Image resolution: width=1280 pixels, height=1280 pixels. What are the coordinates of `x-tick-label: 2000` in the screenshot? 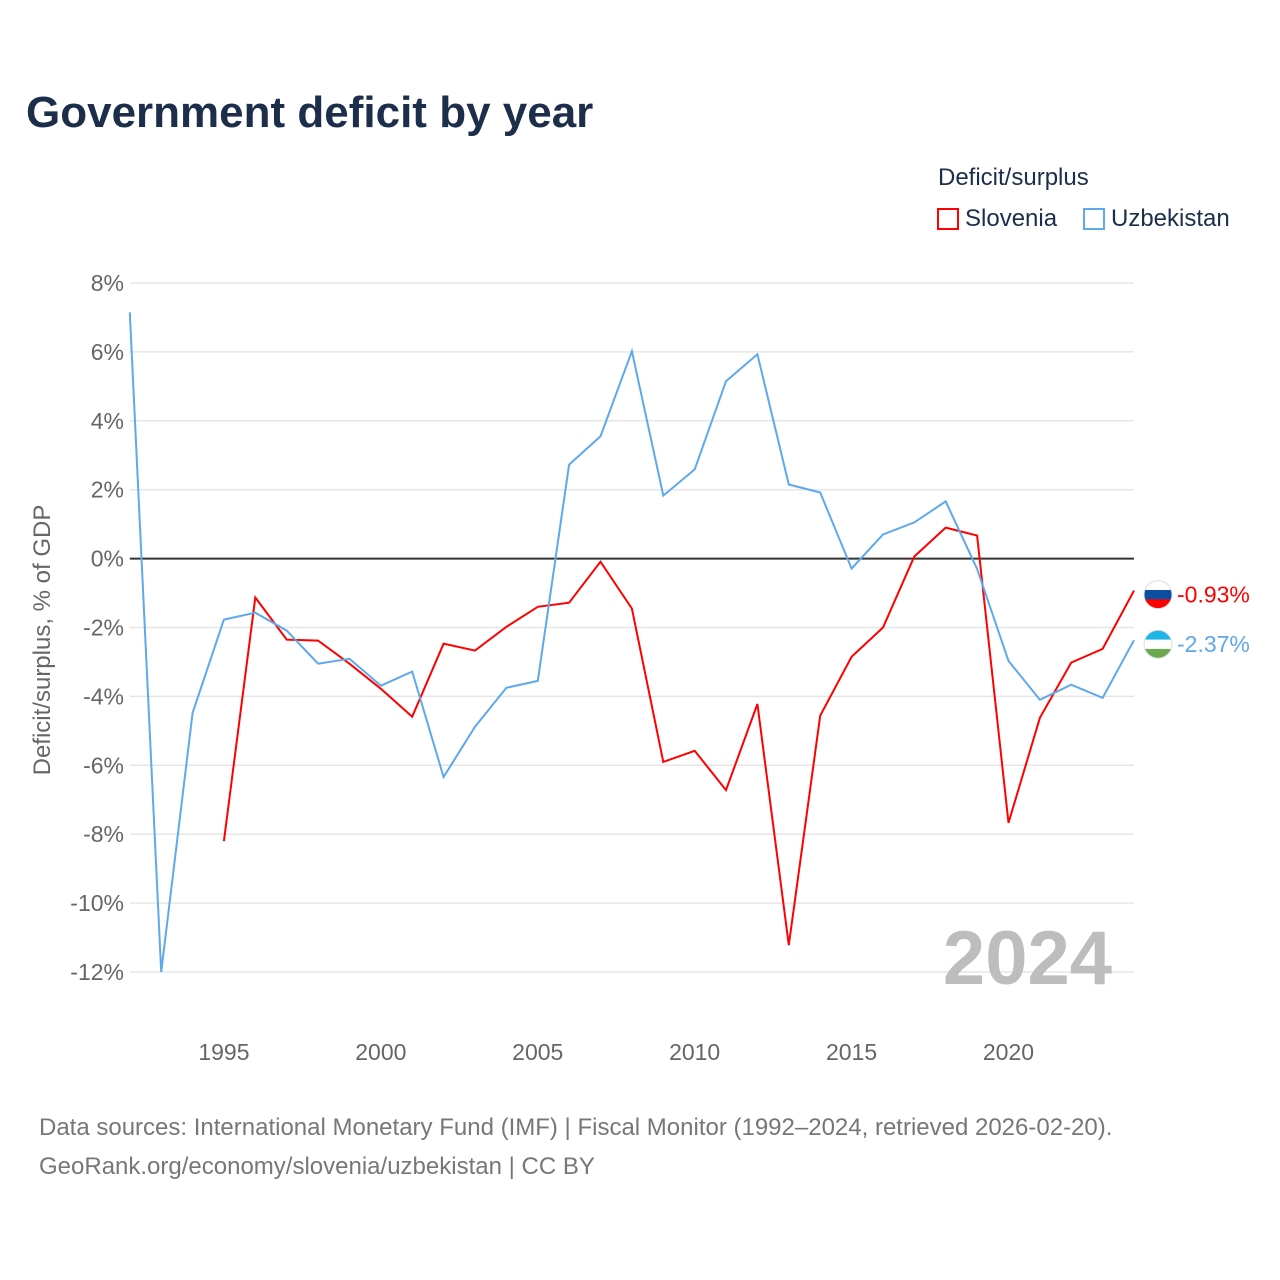 It's located at (380, 1052).